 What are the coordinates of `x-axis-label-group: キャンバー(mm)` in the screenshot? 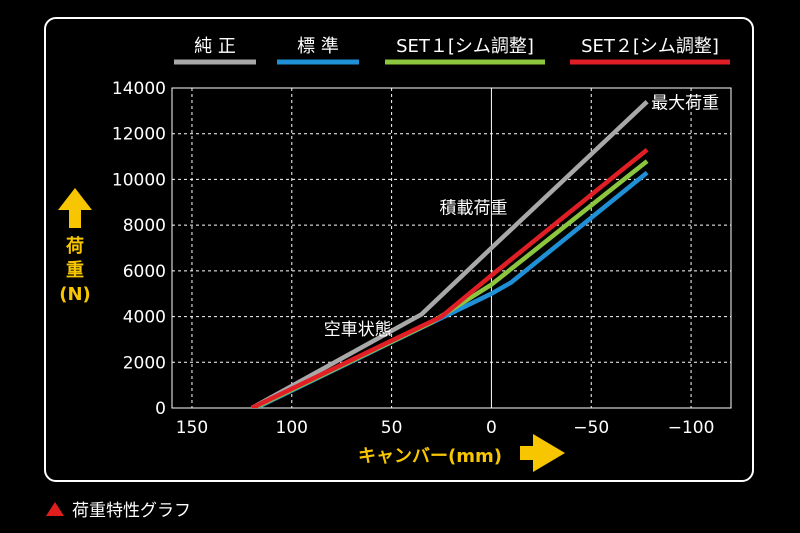 It's located at (461, 453).